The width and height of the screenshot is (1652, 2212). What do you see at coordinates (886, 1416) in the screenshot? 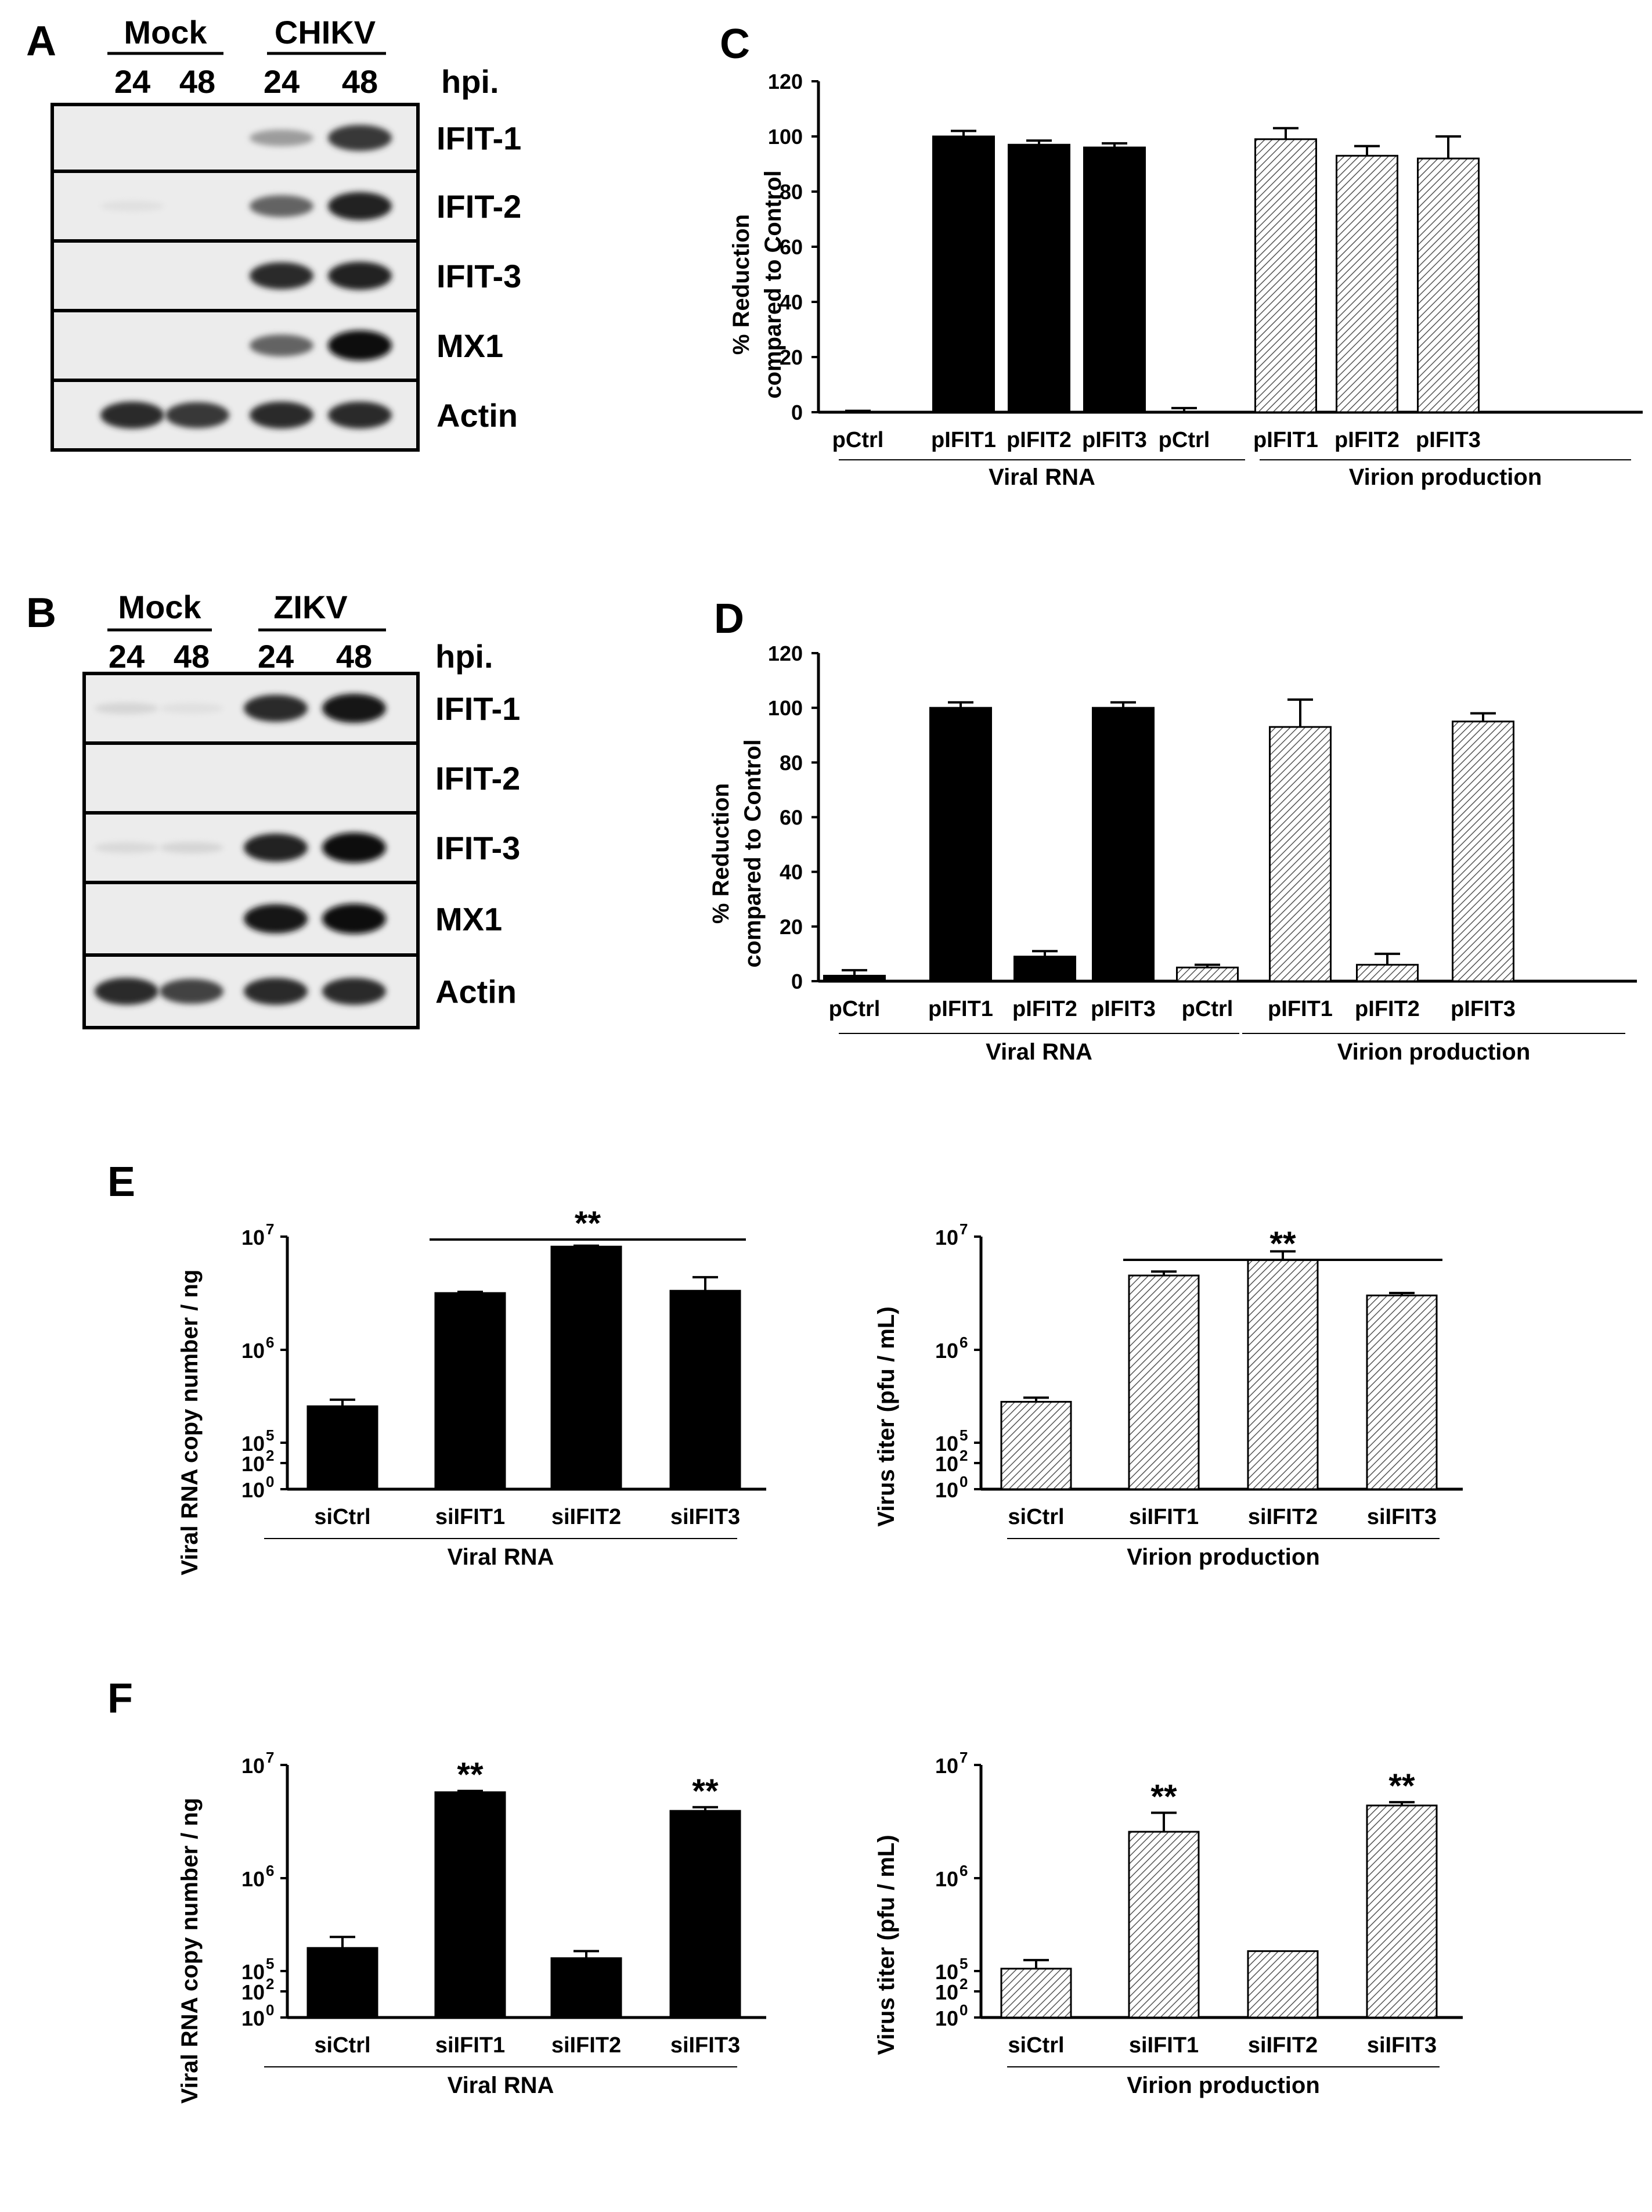
I see `chart-e-titer-ylabel: Virus titer (pfu / mL)` at bounding box center [886, 1416].